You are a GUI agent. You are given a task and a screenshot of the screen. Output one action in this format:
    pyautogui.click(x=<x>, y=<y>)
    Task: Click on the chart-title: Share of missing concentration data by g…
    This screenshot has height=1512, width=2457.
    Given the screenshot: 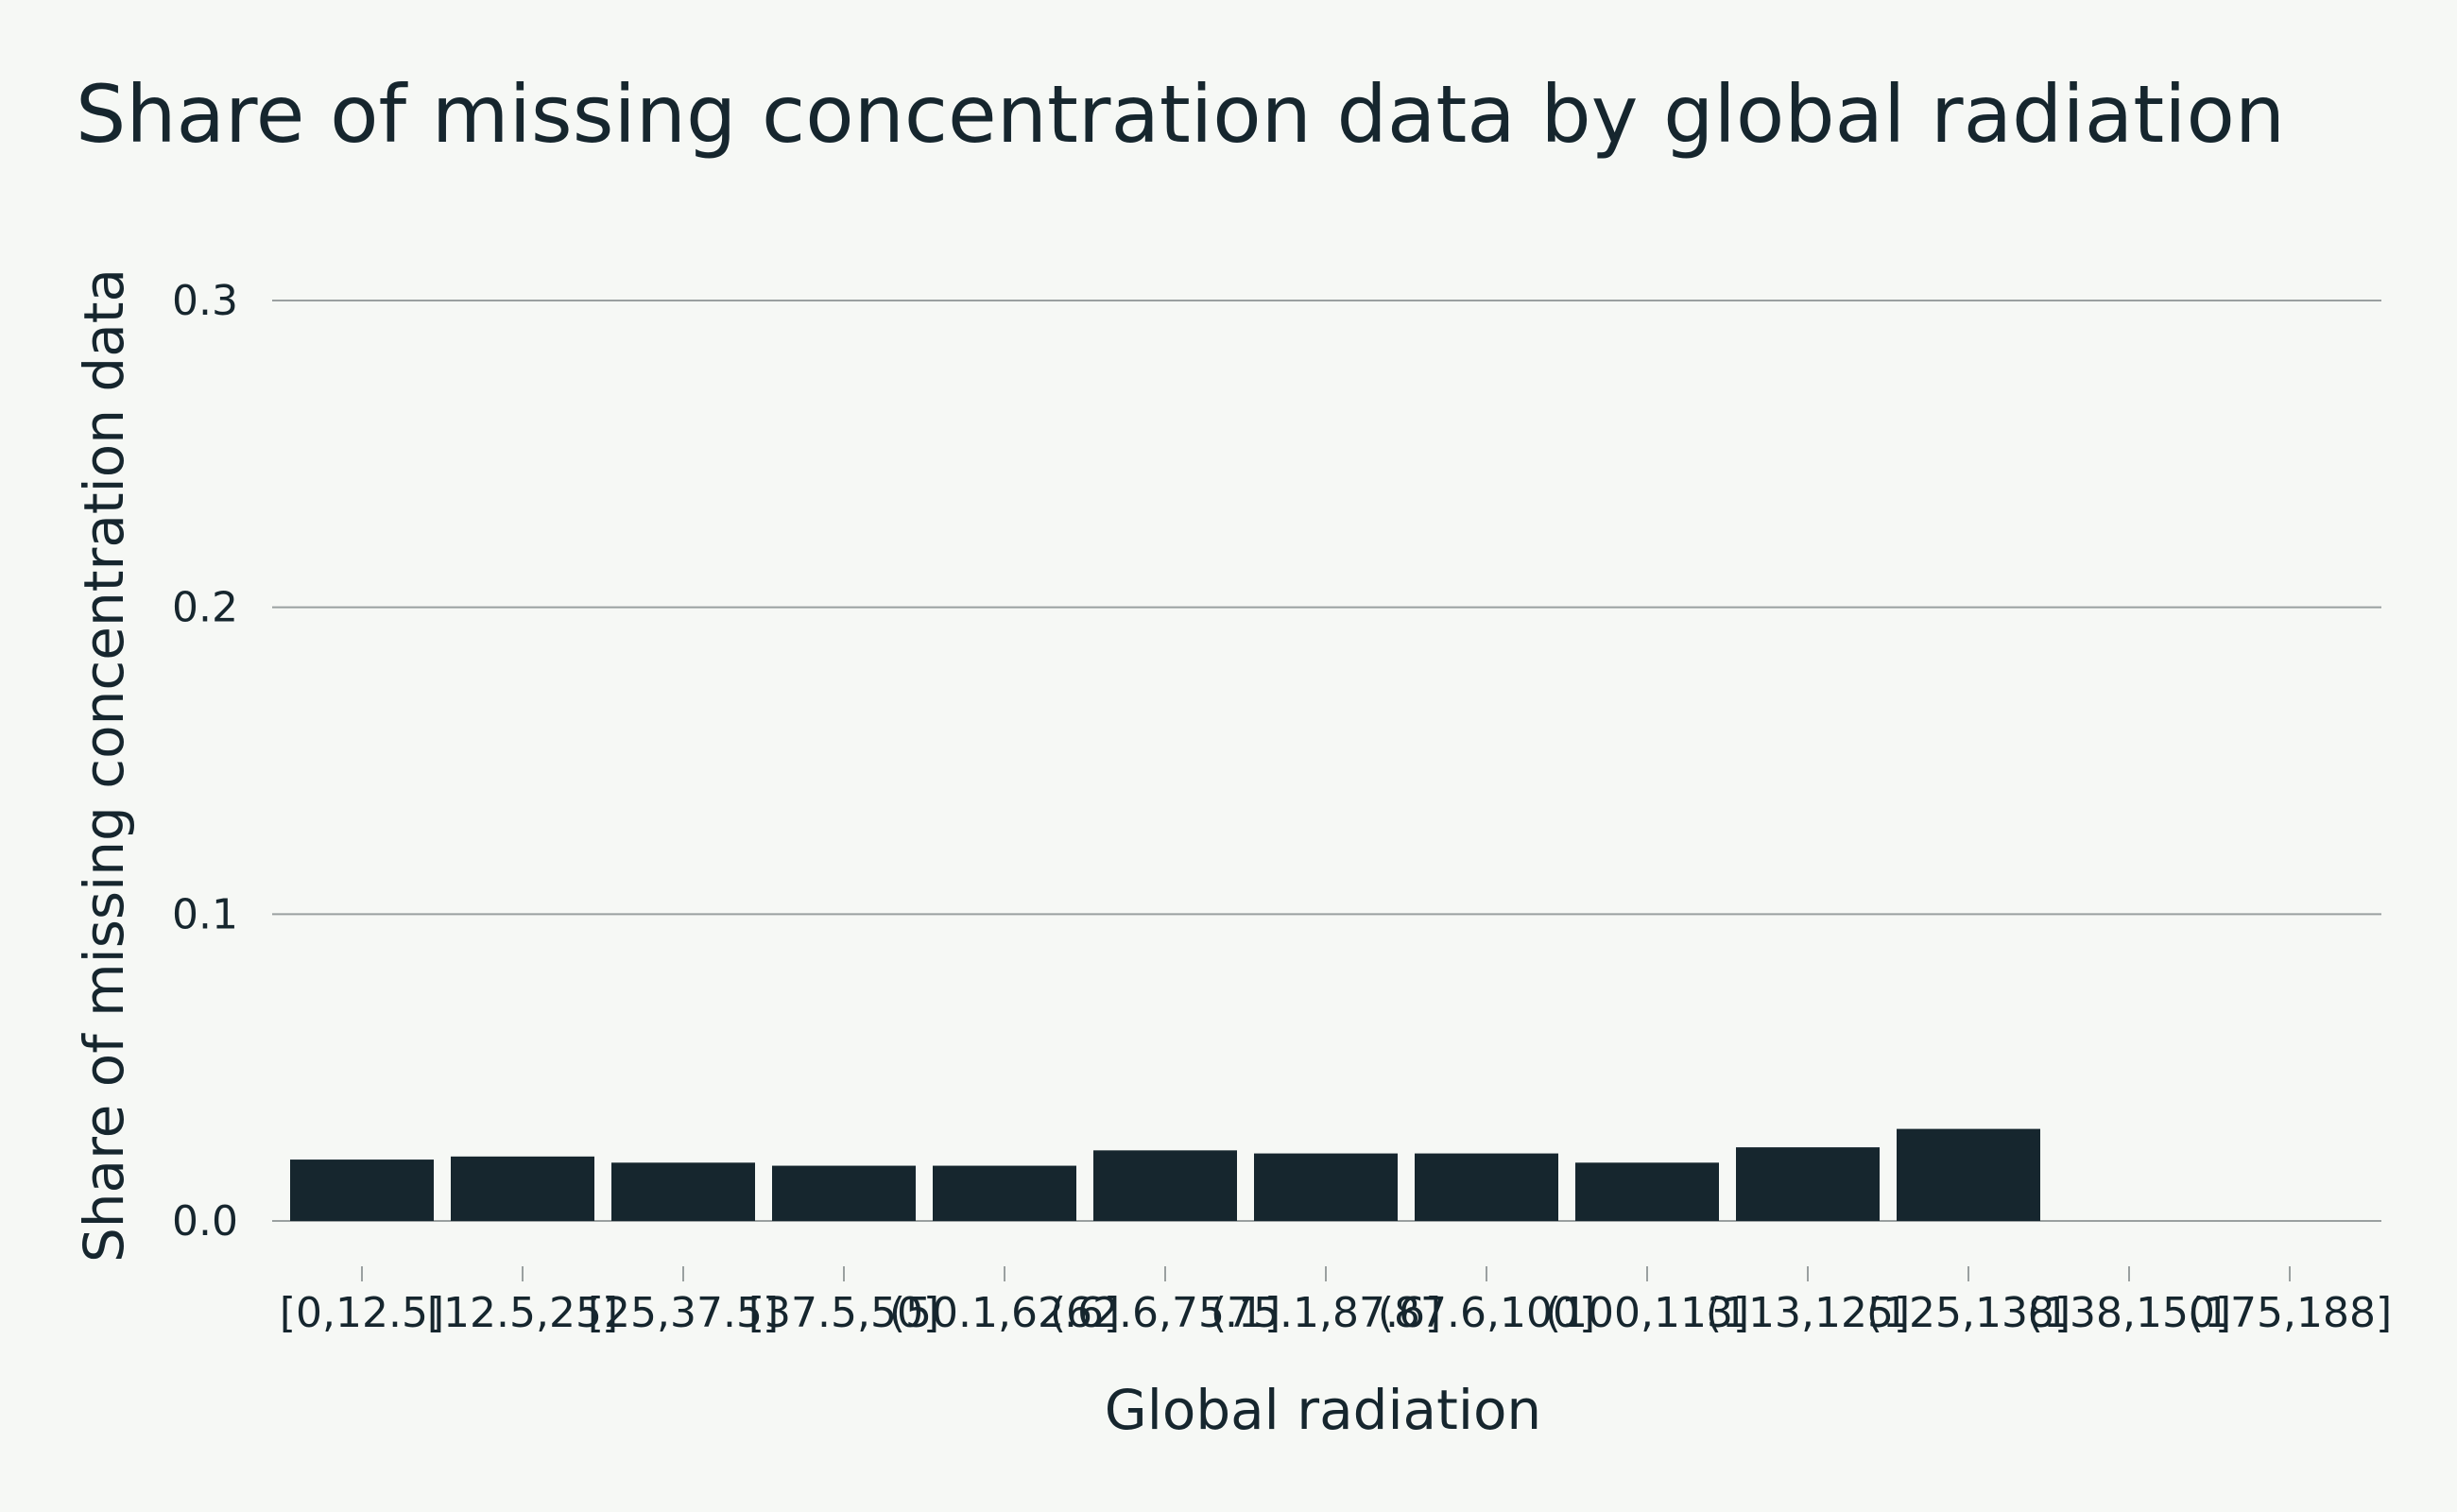 What is the action you would take?
    pyautogui.click(x=1180, y=114)
    